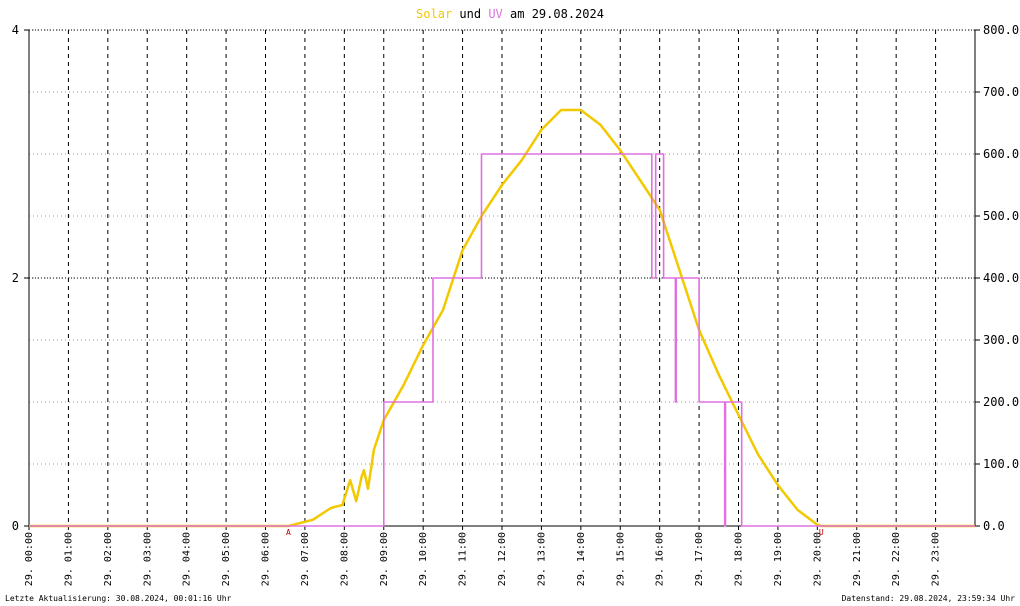 The image size is (1020, 606). I want to click on title-solar: Solar, so click(434, 14).